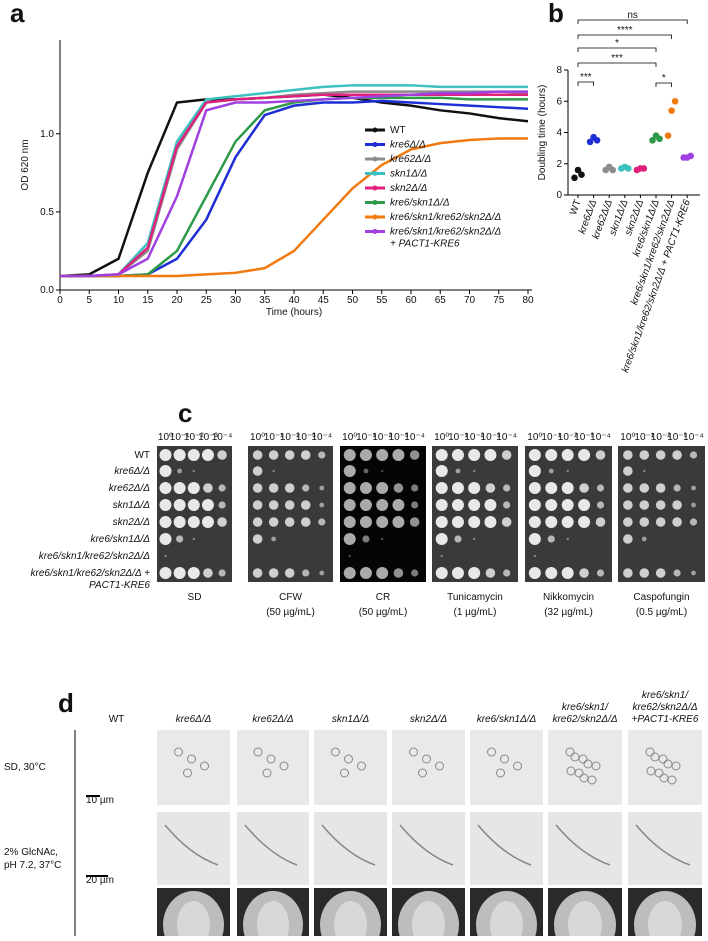  I want to click on legend-label: kre6/skn1/kre62/skn2Δ/Δ, so click(446, 232).